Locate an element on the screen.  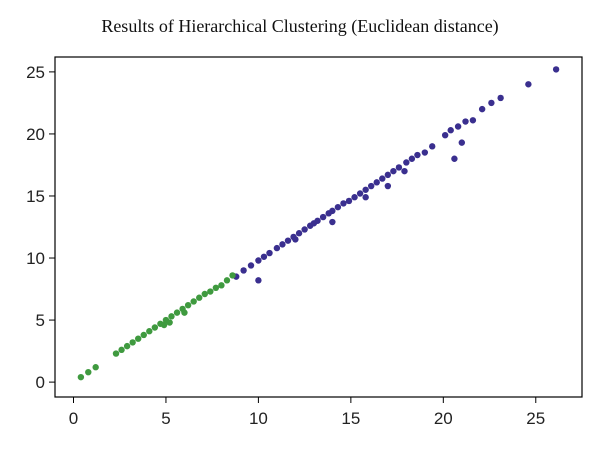
y-tick-label: 10 is located at coordinates (35, 258).